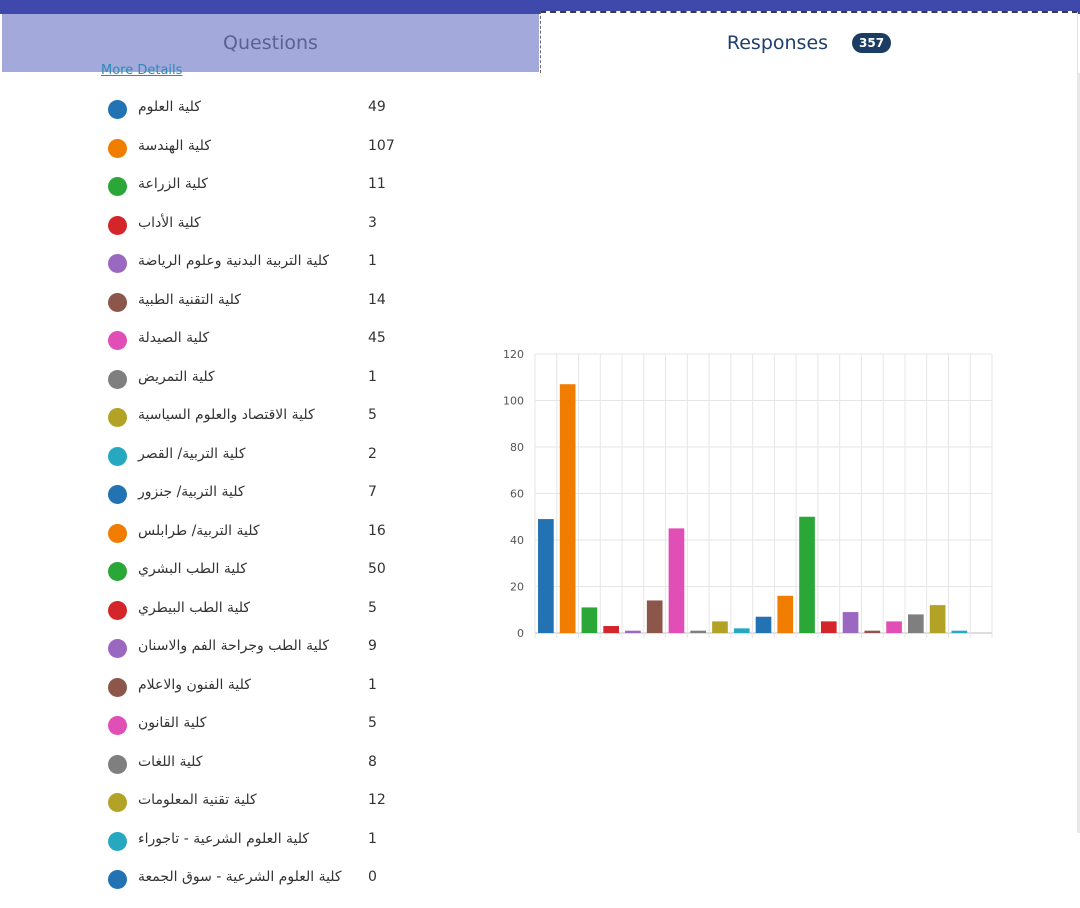 Image resolution: width=1080 pixels, height=908 pixels. What do you see at coordinates (777, 43) in the screenshot?
I see `tab-responses-label: Responses` at bounding box center [777, 43].